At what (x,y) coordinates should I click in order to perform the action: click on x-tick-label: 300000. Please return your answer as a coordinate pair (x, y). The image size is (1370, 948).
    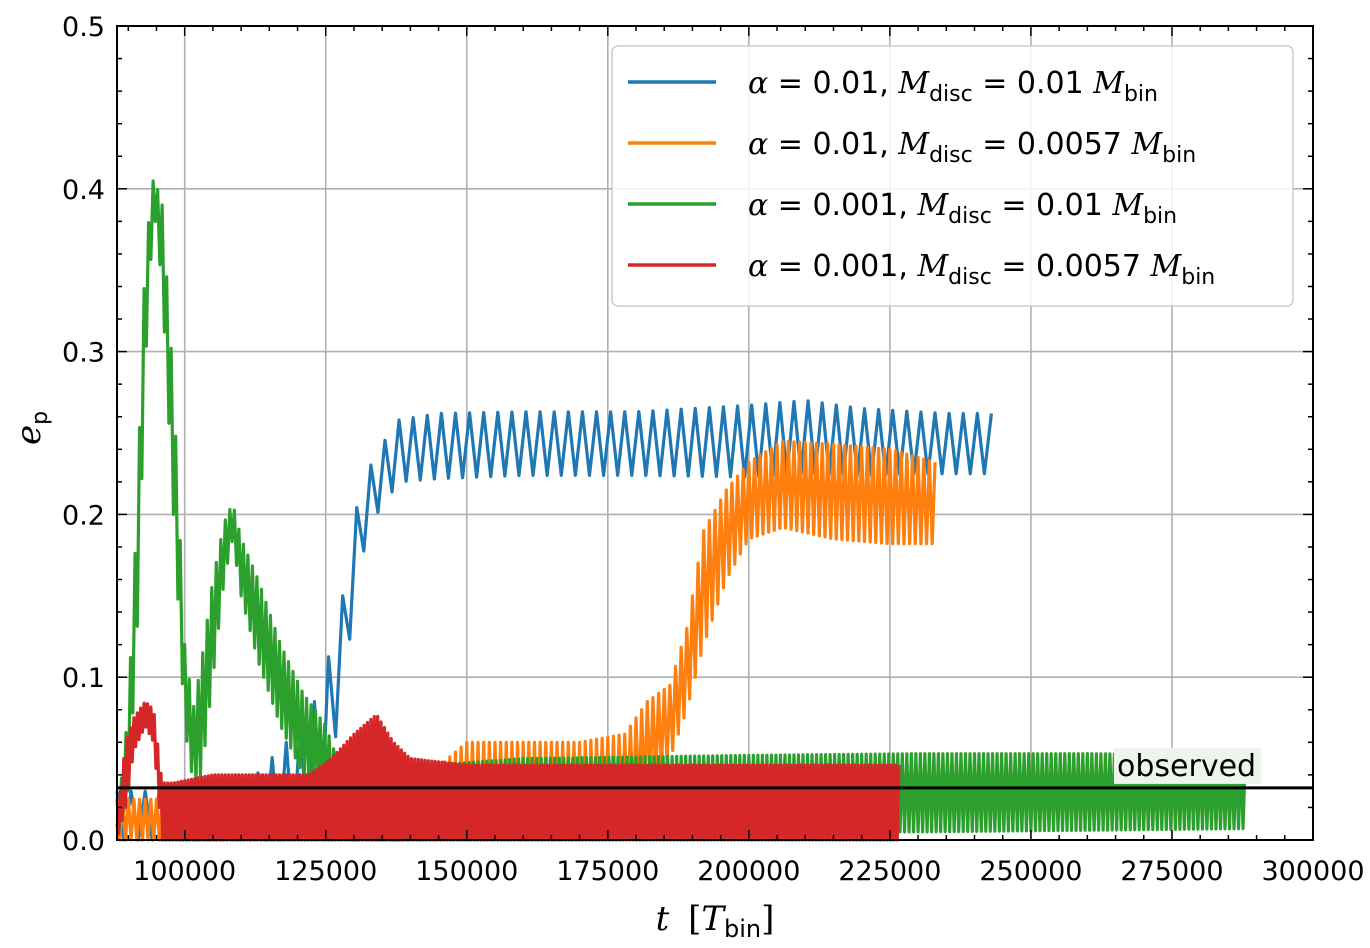
    Looking at the image, I should click on (1312, 871).